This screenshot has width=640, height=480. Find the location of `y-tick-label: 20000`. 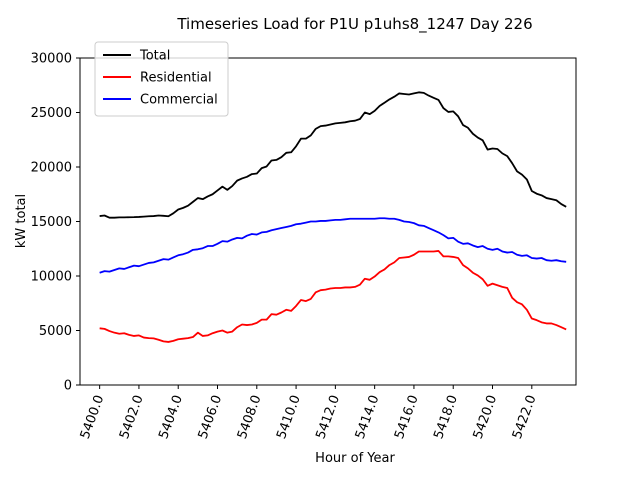

y-tick-label: 20000 is located at coordinates (51, 168).